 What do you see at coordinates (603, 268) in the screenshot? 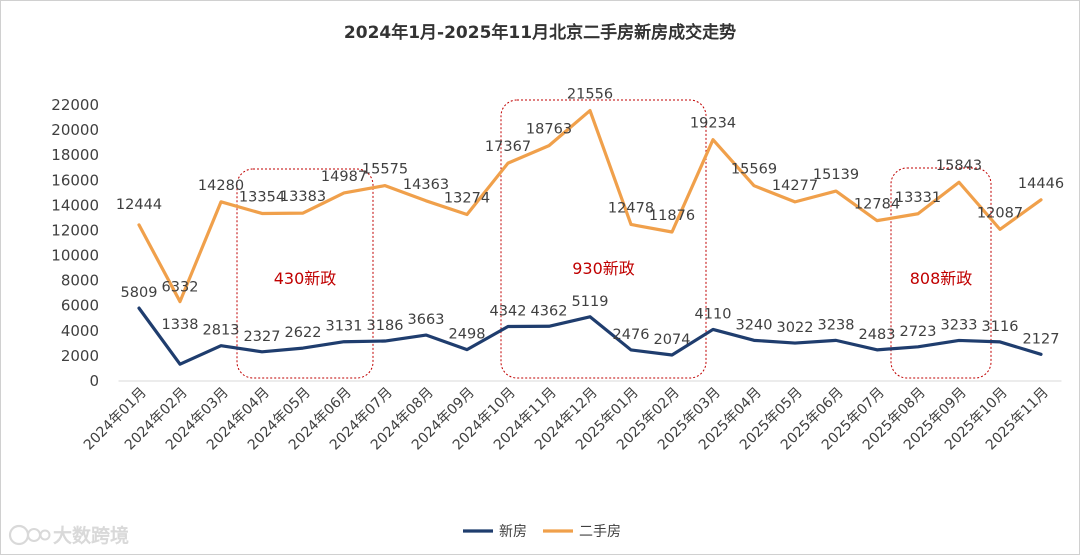
I see `policy-annotation-label: 930新政` at bounding box center [603, 268].